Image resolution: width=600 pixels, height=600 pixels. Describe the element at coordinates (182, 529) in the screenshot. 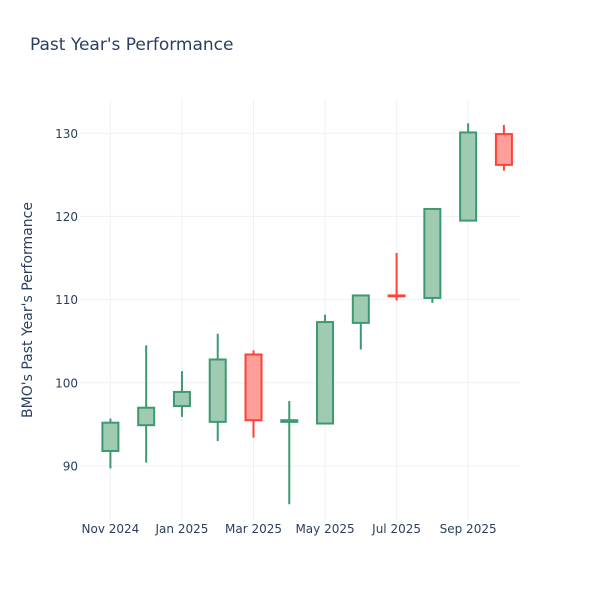

I see `x-tick-label: Jan 2025` at that location.